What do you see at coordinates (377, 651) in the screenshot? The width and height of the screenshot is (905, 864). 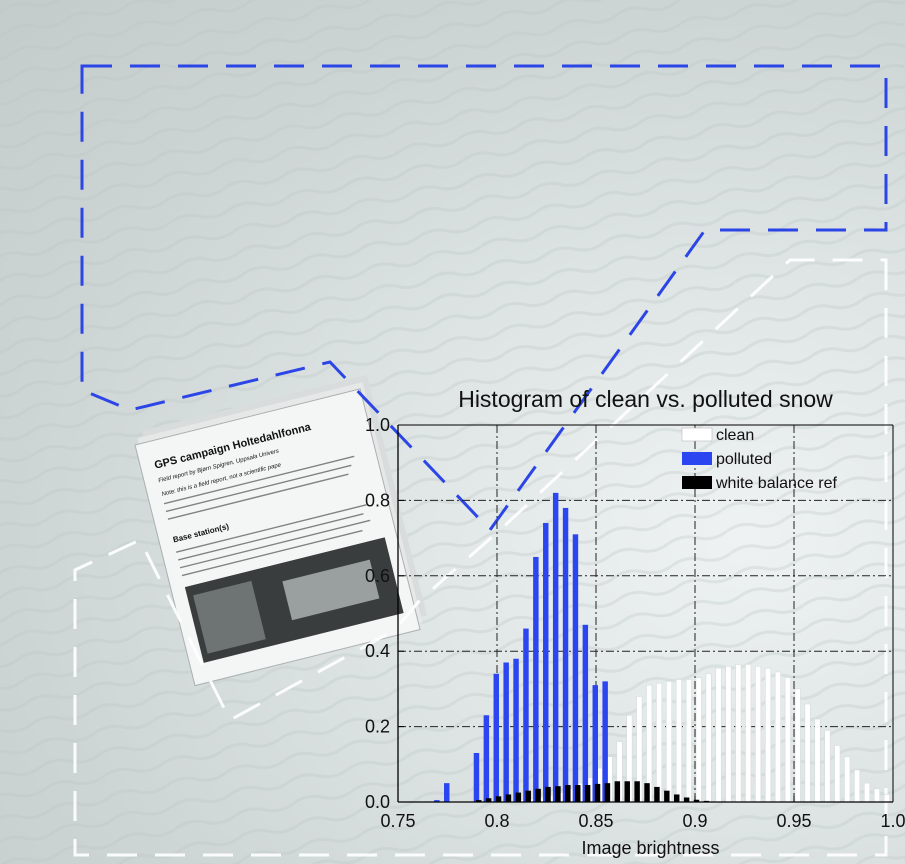 I see `y-tick-label: 0.4` at bounding box center [377, 651].